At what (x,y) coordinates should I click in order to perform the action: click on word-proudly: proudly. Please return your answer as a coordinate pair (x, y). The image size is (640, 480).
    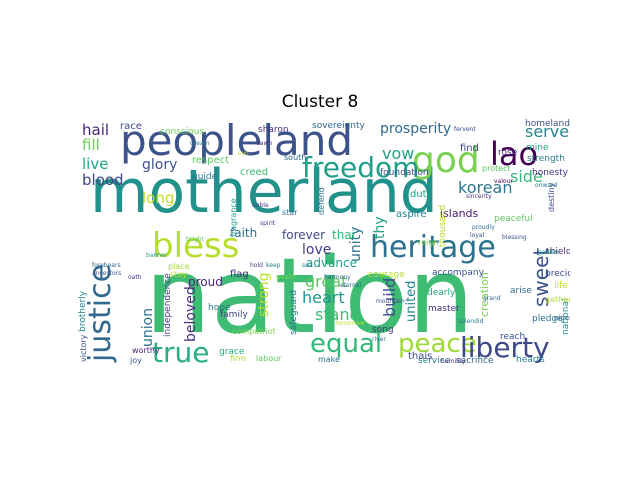
    Looking at the image, I should click on (483, 227).